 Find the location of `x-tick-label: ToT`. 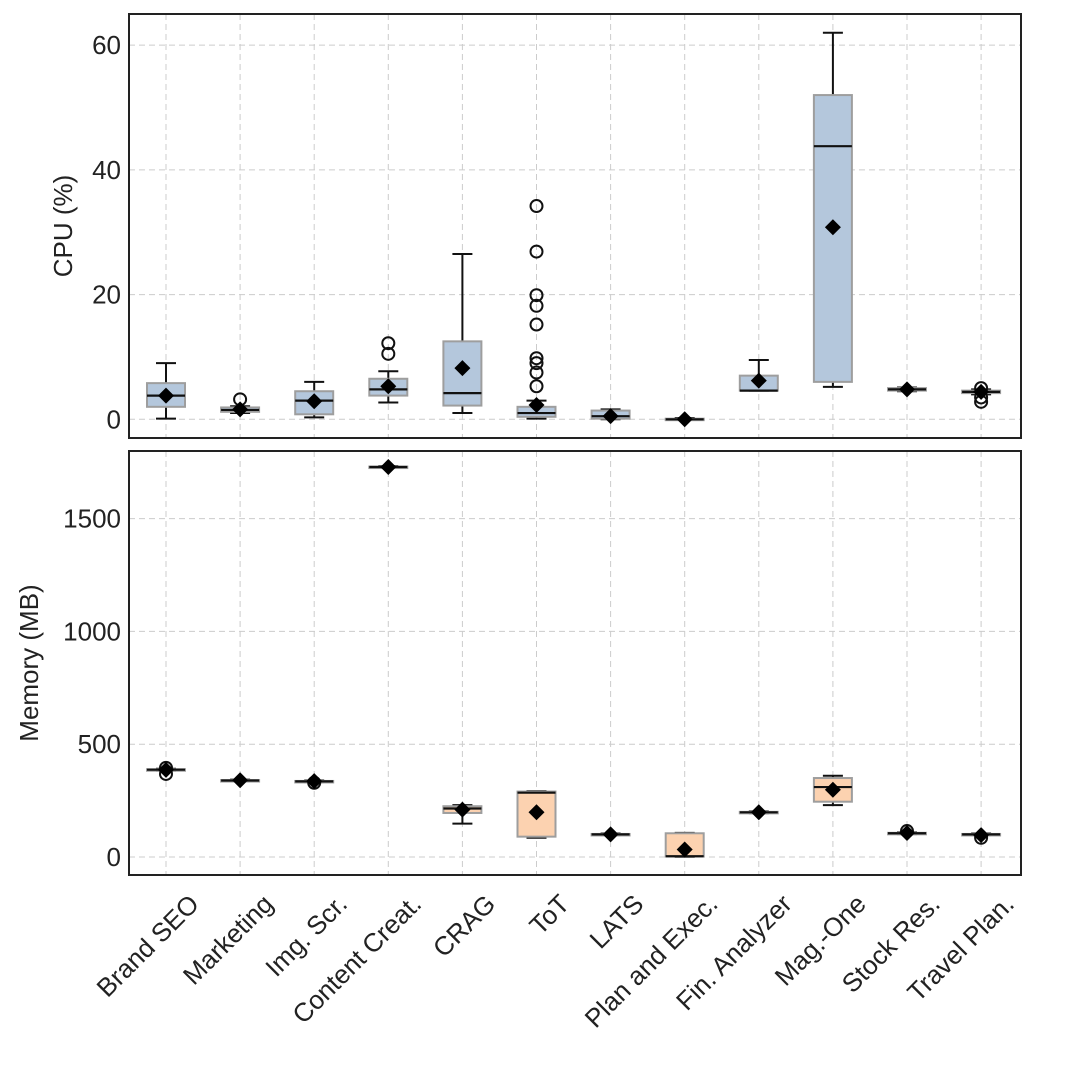

x-tick-label: ToT is located at coordinates (549, 914).